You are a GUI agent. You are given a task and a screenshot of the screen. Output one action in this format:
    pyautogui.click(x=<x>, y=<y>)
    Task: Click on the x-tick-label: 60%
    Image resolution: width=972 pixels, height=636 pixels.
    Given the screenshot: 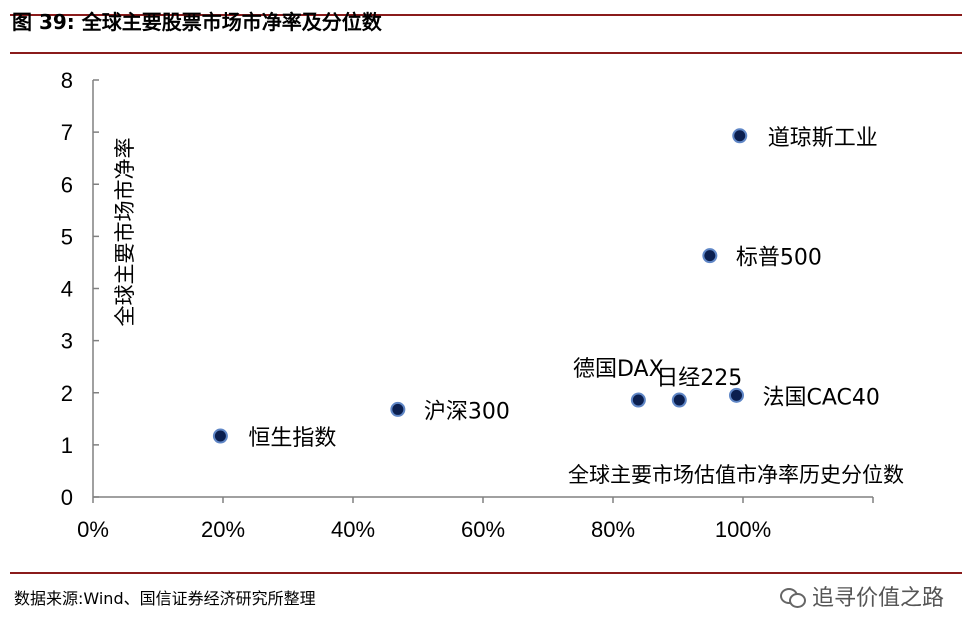 What is the action you would take?
    pyautogui.click(x=483, y=529)
    